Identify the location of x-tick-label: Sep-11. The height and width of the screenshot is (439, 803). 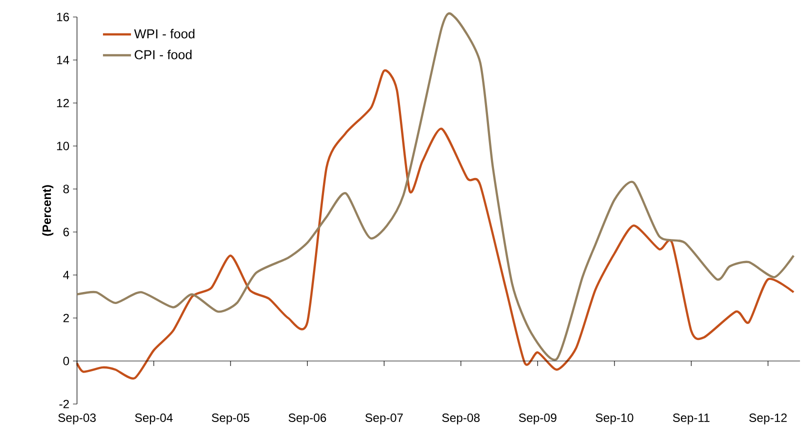
(691, 419).